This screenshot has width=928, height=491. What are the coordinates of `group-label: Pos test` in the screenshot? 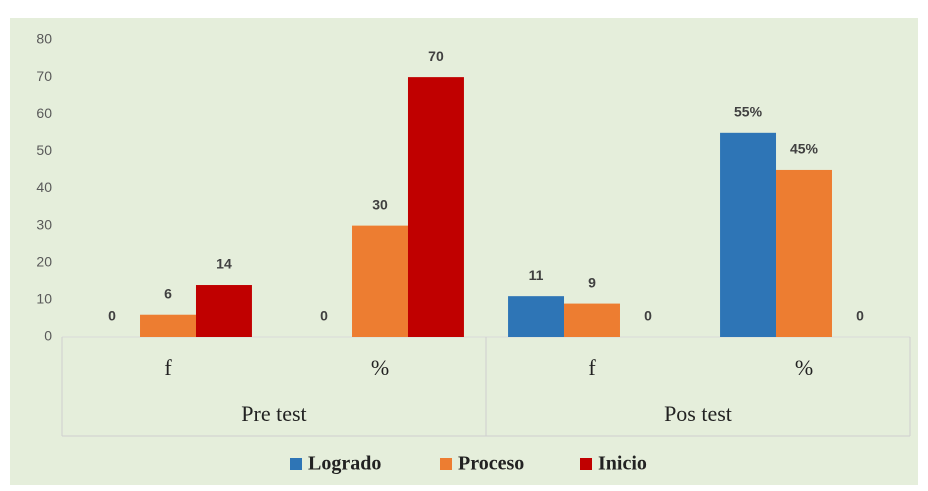 It's located at (698, 413).